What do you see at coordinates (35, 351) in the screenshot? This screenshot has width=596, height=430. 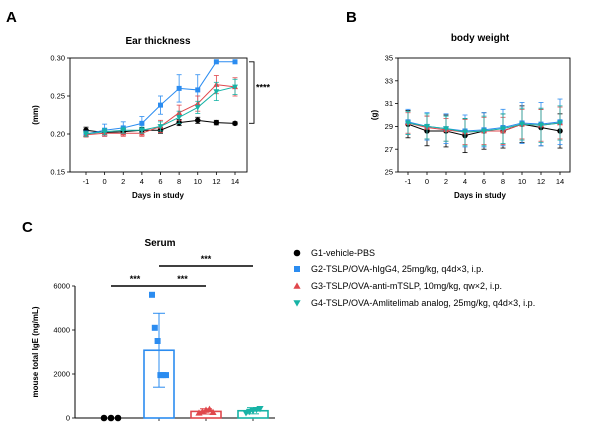 I see `panel-c-y-axis-label: mouse total IgE (ng/mL)` at bounding box center [35, 351].